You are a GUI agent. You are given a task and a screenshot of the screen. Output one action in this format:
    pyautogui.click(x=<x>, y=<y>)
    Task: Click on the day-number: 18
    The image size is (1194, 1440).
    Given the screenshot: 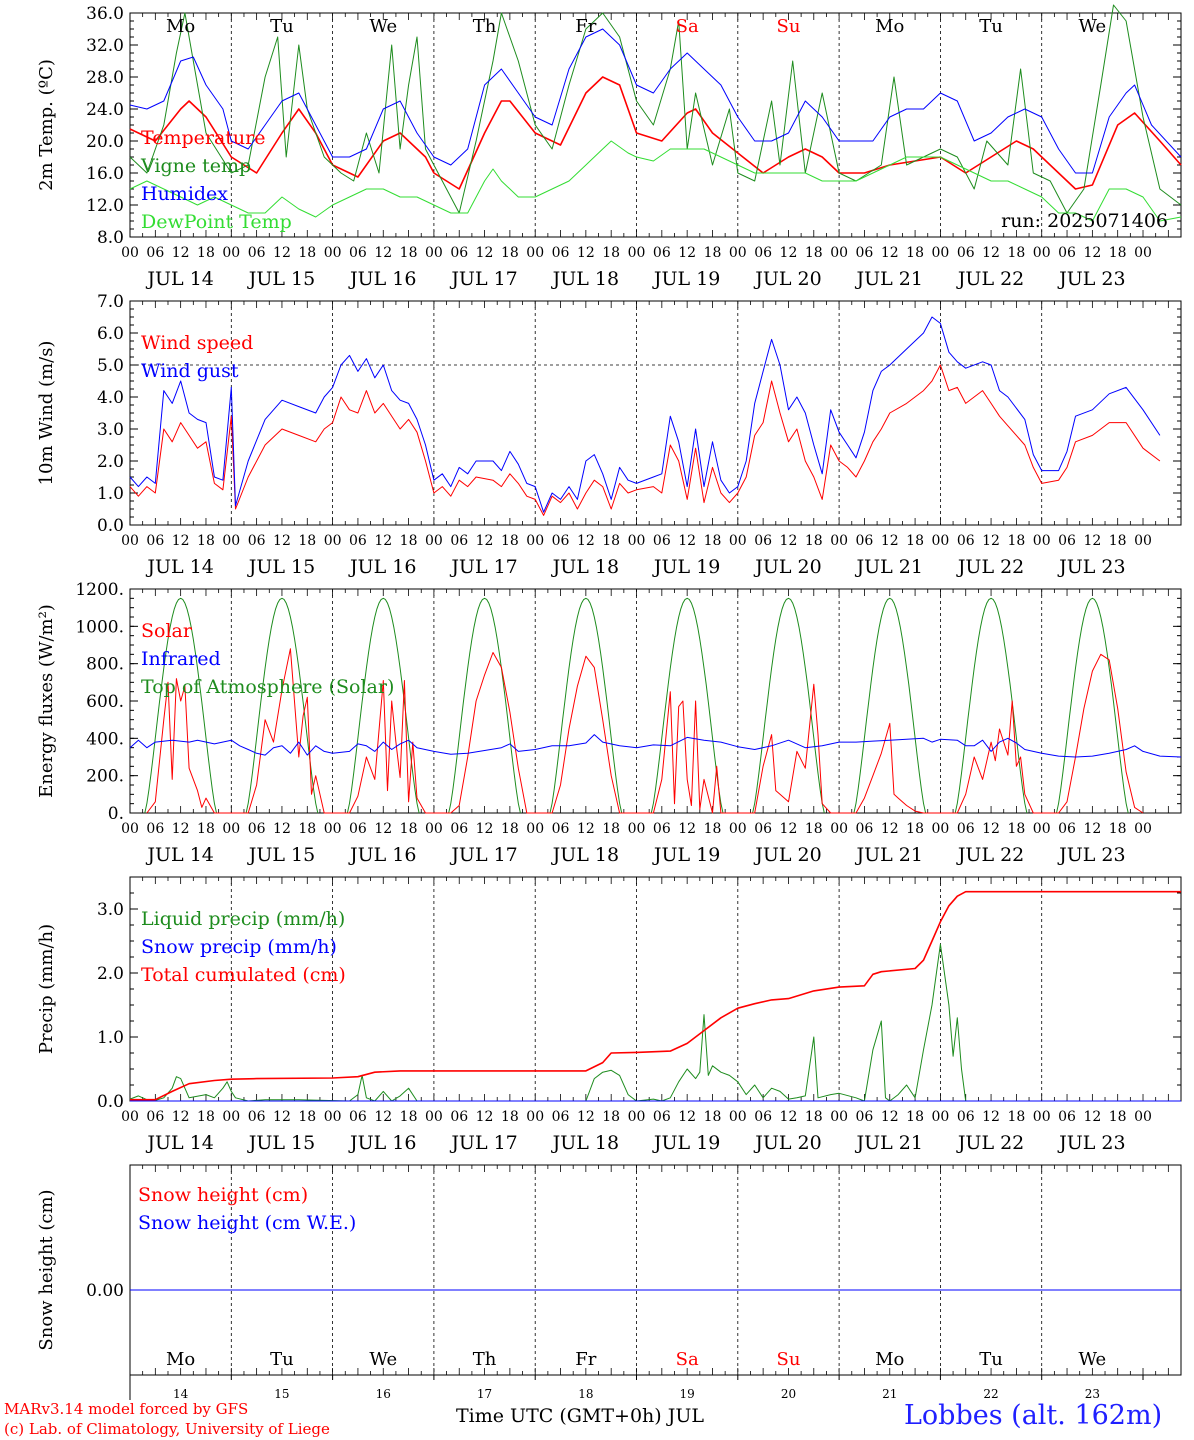 What is the action you would take?
    pyautogui.click(x=585, y=1394)
    